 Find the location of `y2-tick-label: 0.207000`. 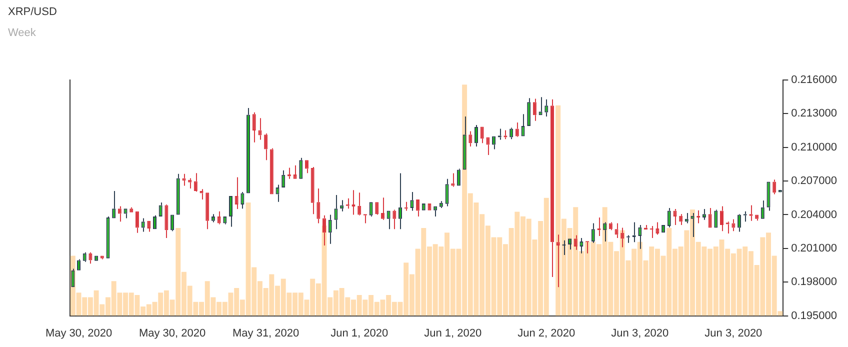

y2-tick-label: 0.207000 is located at coordinates (814, 181).